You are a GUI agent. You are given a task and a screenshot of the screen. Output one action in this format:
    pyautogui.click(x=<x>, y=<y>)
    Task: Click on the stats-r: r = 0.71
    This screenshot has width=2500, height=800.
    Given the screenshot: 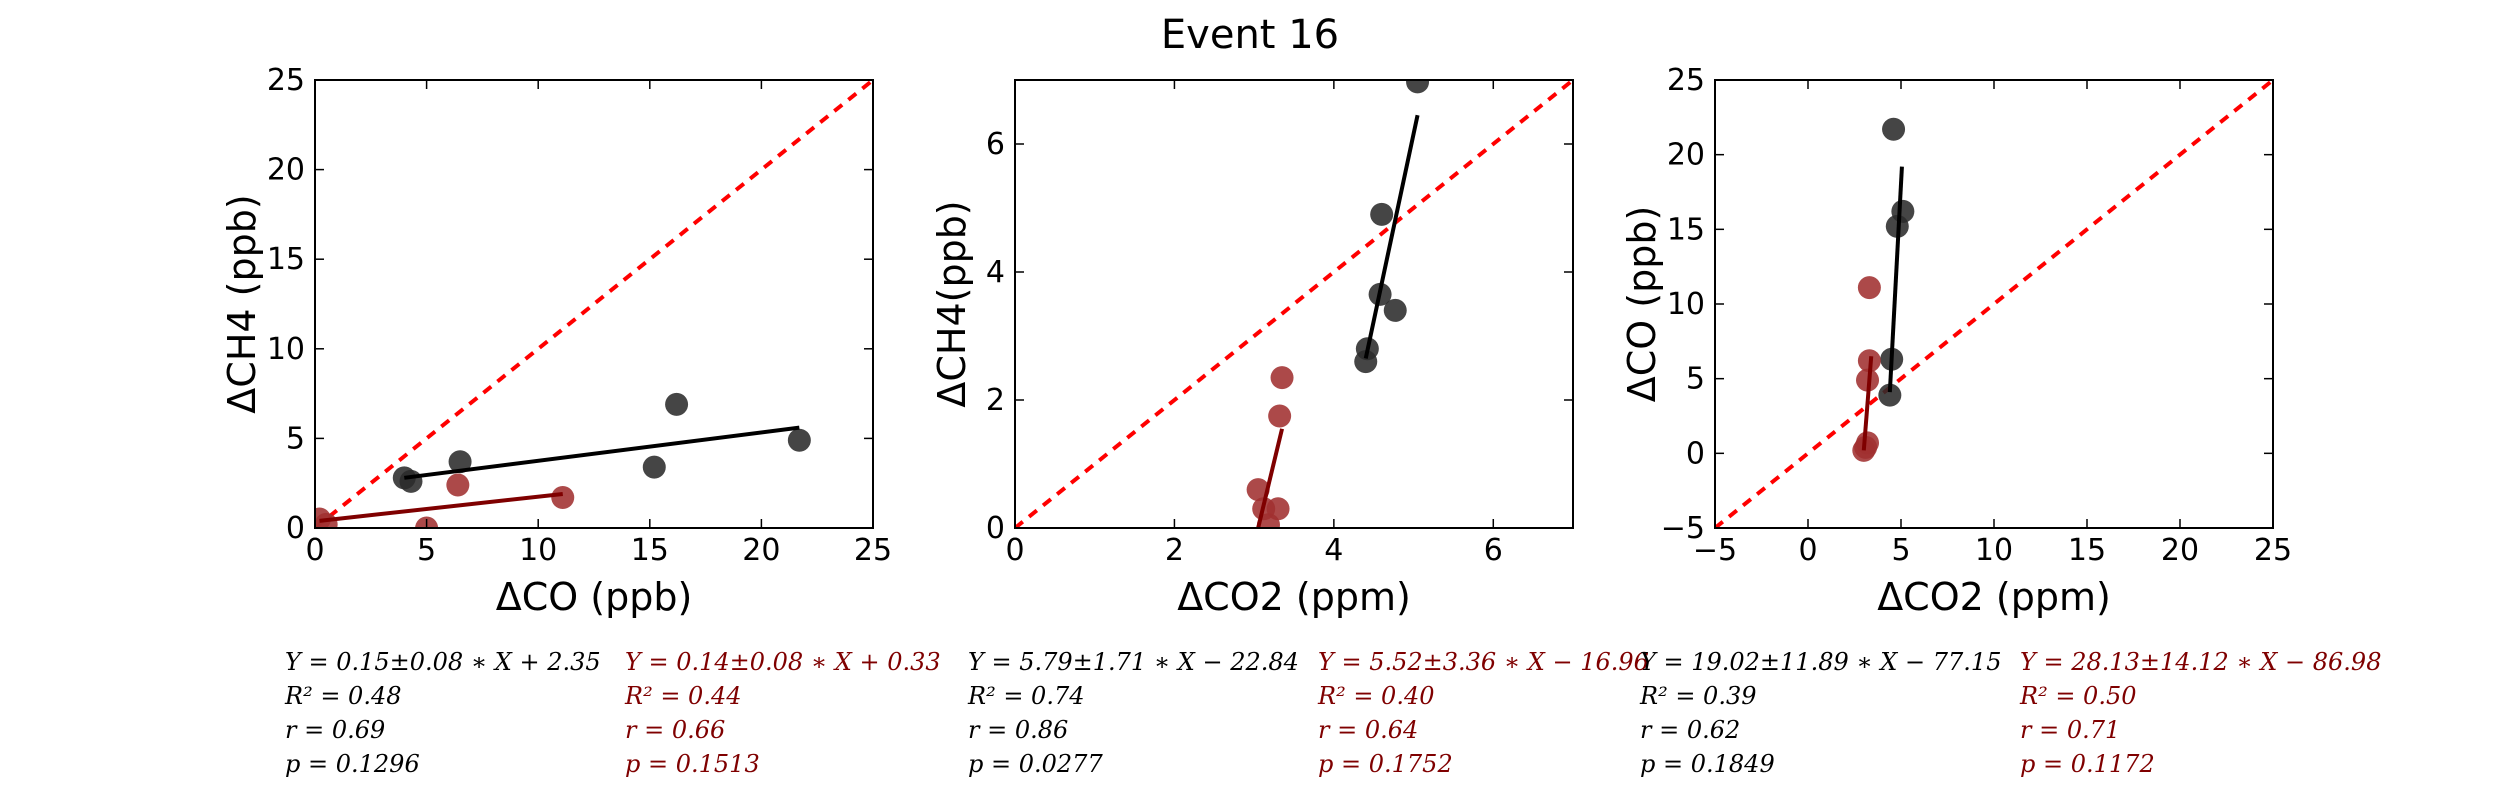 What is the action you would take?
    pyautogui.click(x=2070, y=730)
    